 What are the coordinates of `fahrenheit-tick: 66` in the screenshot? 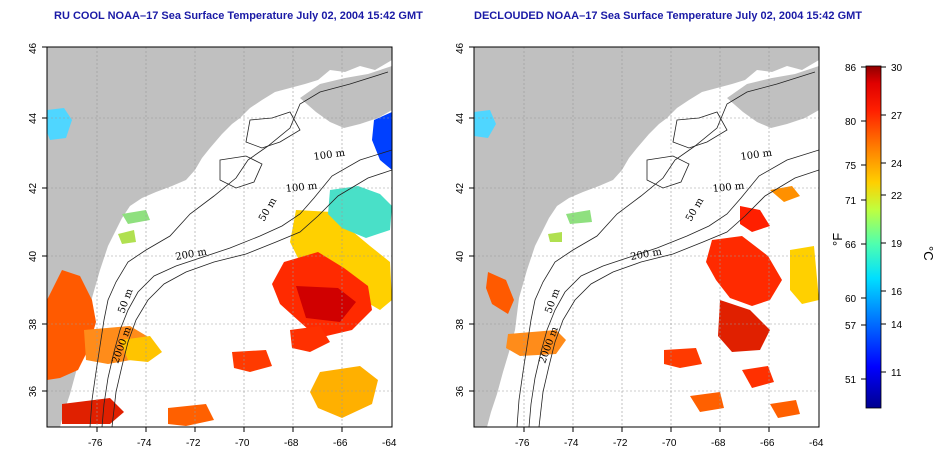 It's located at (851, 245).